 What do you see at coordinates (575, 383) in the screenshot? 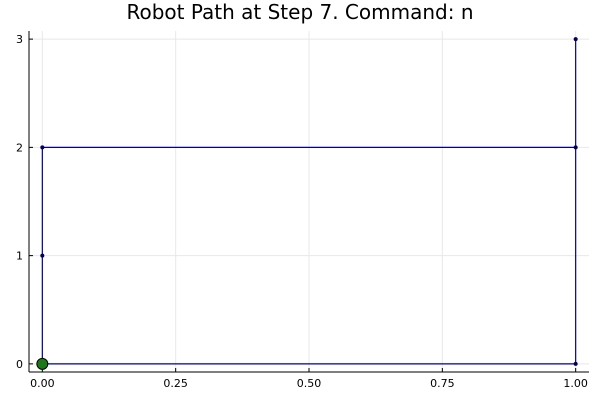
I see `x-tick-label-4: 1.00` at bounding box center [575, 383].